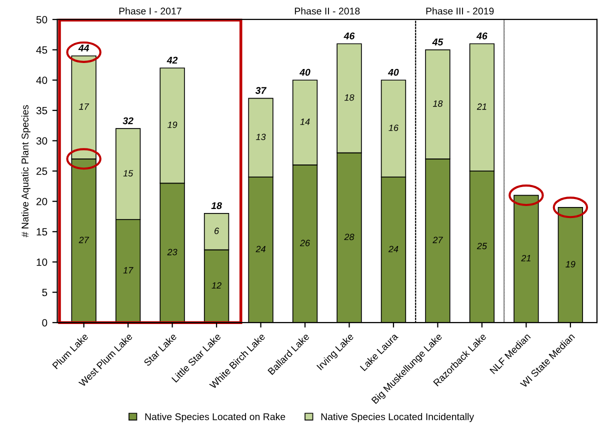 This screenshot has width=603, height=433. What do you see at coordinates (460, 11) in the screenshot?
I see `text: Phase III - 2019` at bounding box center [460, 11].